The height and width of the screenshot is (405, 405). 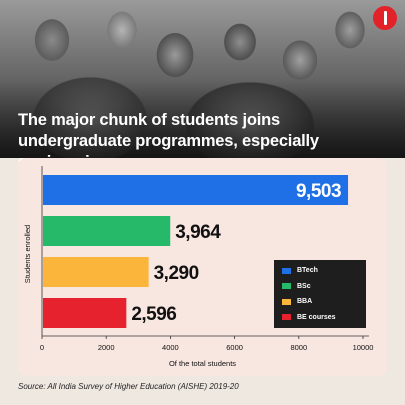 I want to click on chart-legend: BTech BSc BBA BE courses, so click(x=320, y=294).